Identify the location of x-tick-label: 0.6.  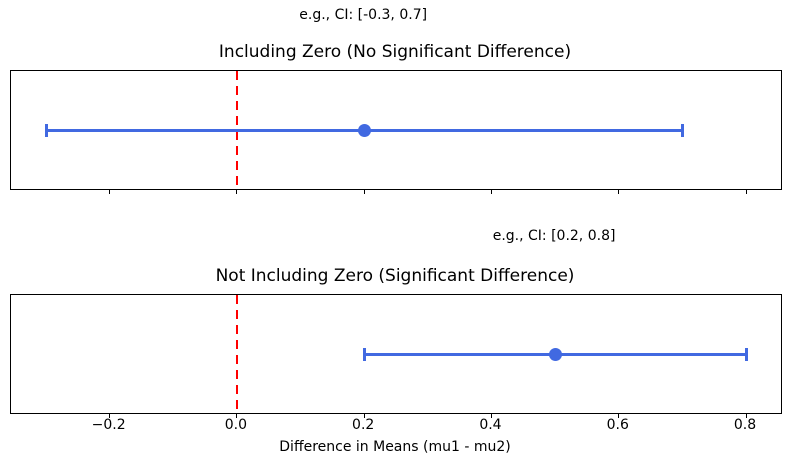
(617, 425).